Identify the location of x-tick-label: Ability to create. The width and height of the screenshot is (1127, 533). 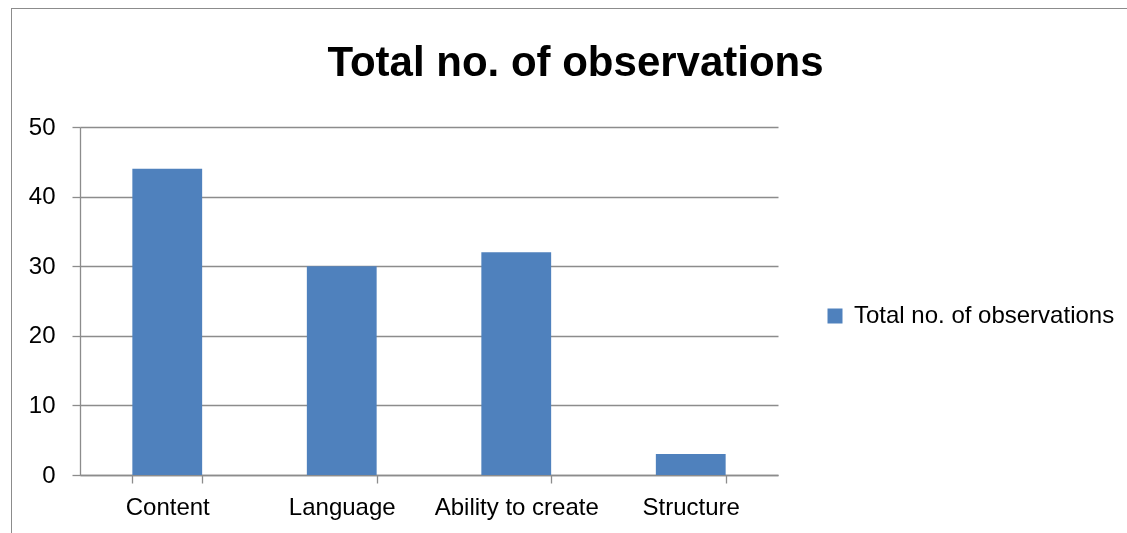
(516, 506).